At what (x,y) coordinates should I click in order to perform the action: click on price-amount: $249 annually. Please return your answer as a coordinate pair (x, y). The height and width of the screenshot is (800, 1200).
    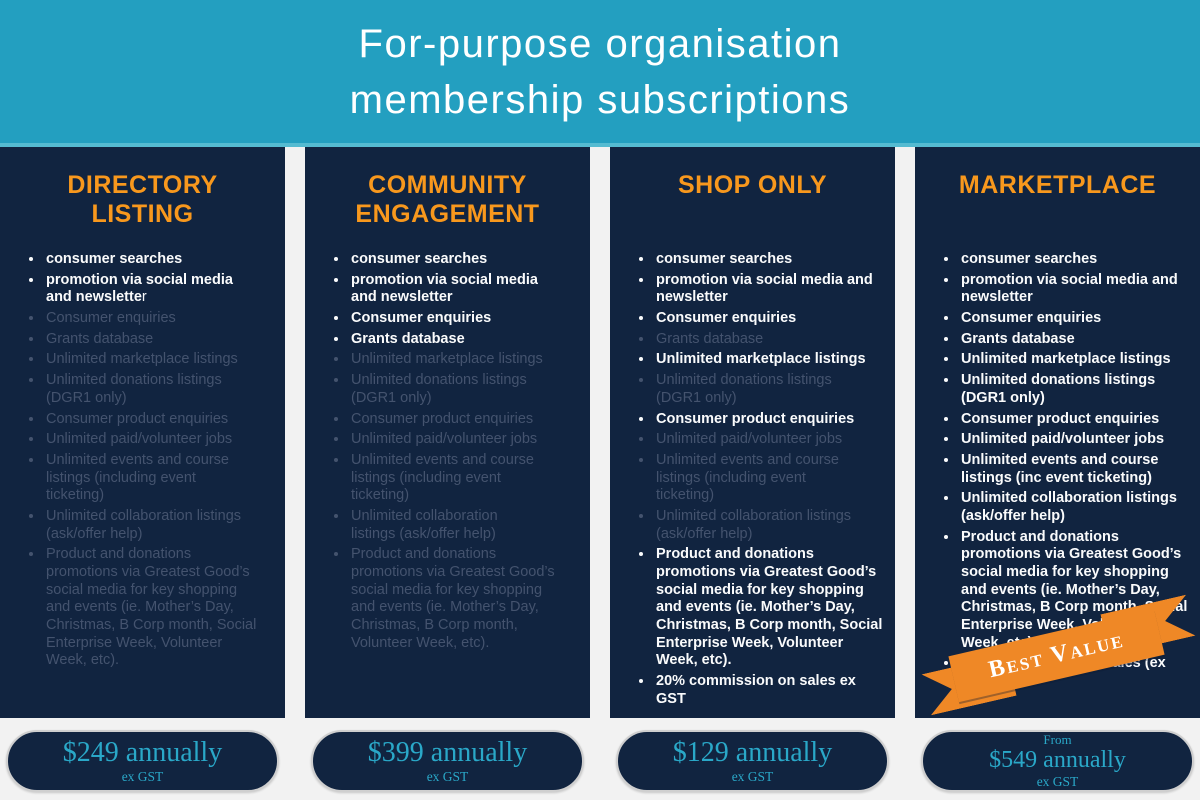
    Looking at the image, I should click on (142, 753).